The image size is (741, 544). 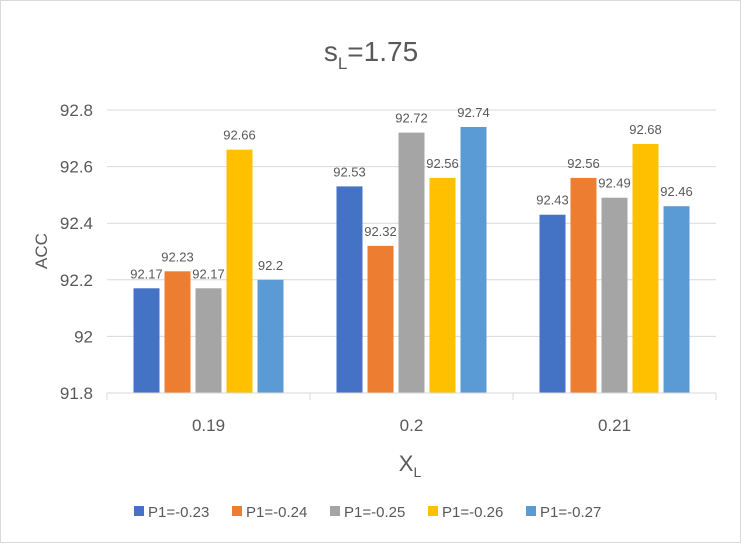 I want to click on x-tick-label: 0.19, so click(x=208, y=425).